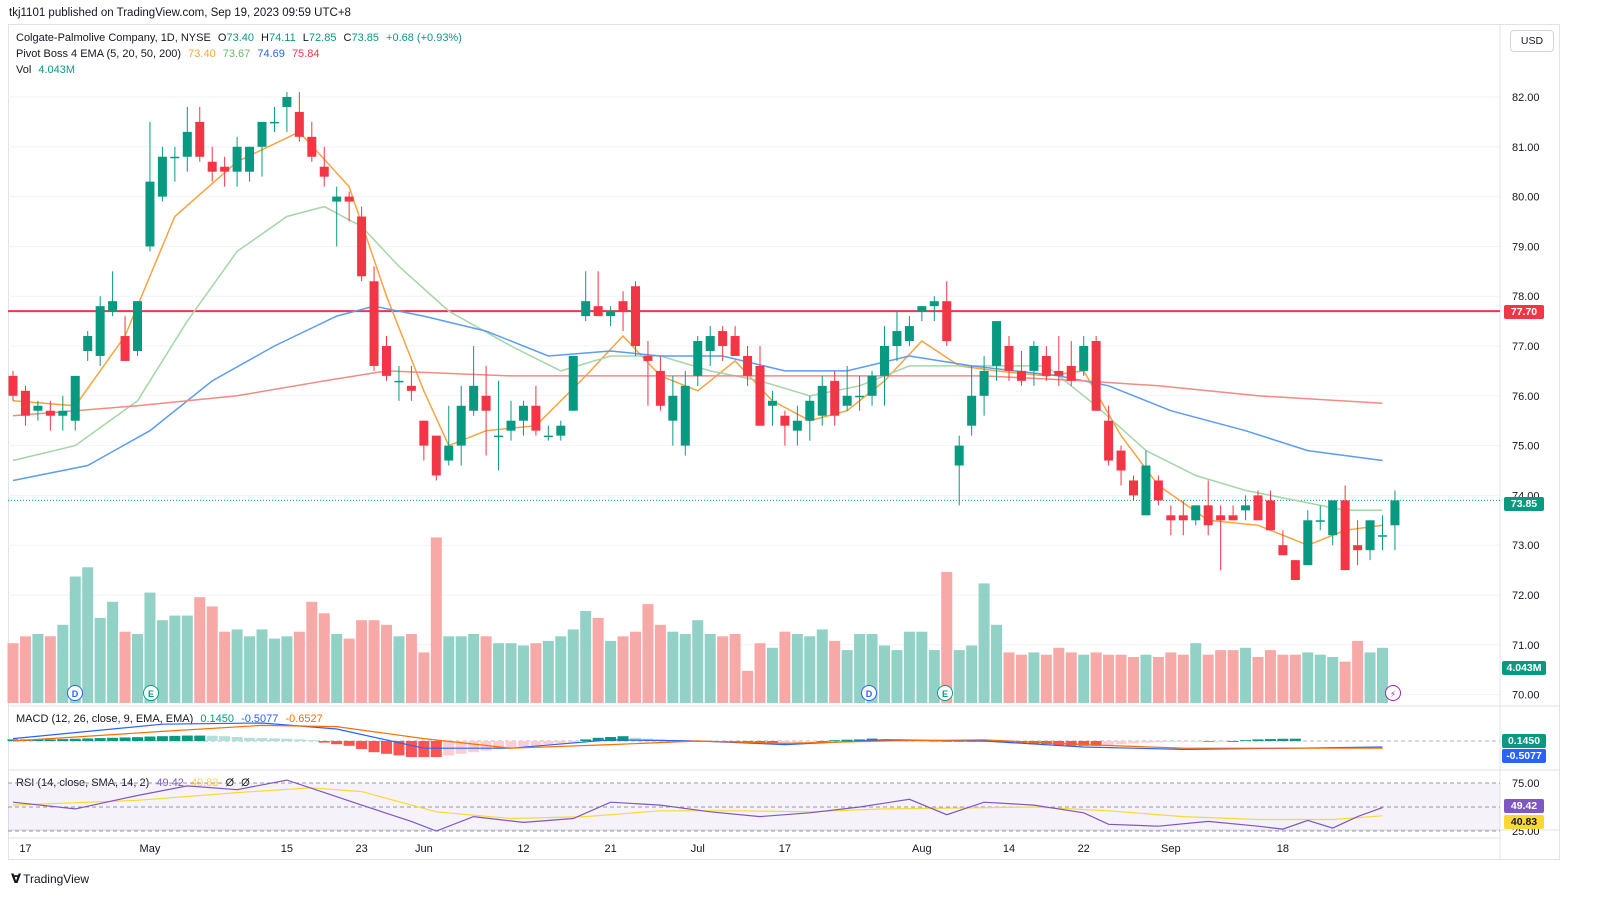 The image size is (1600, 912). What do you see at coordinates (50, 879) in the screenshot?
I see `tradingview-footer: ∀ TradingView` at bounding box center [50, 879].